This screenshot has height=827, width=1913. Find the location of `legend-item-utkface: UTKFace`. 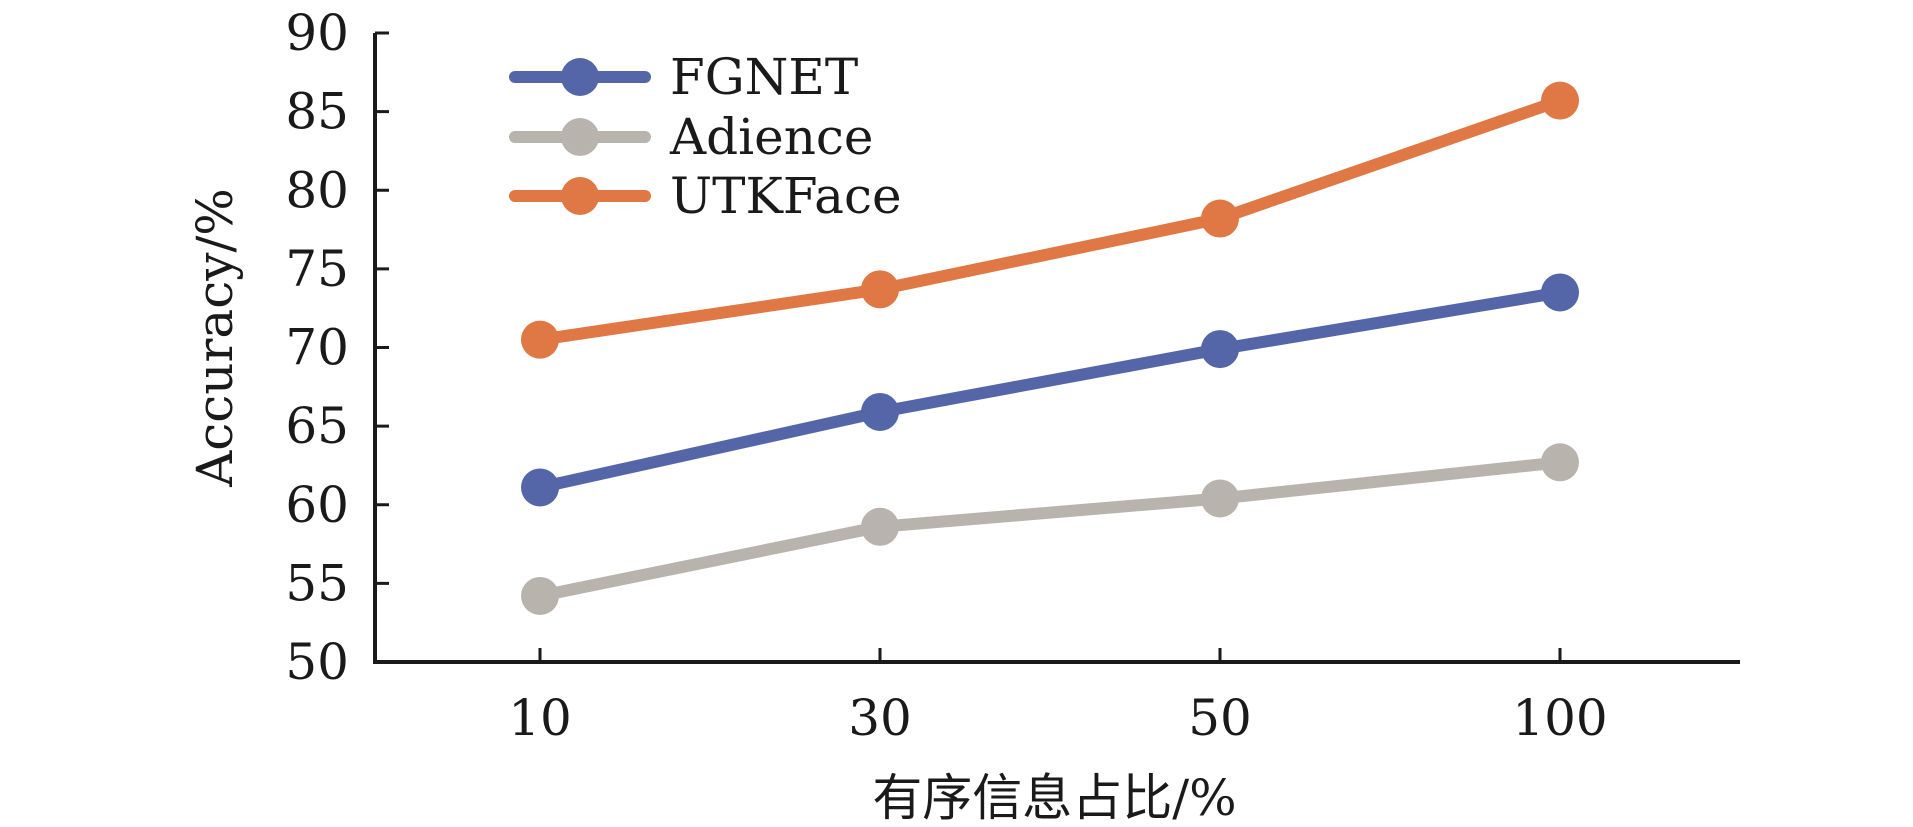

legend-item-utkface: UTKFace is located at coordinates (705, 196).